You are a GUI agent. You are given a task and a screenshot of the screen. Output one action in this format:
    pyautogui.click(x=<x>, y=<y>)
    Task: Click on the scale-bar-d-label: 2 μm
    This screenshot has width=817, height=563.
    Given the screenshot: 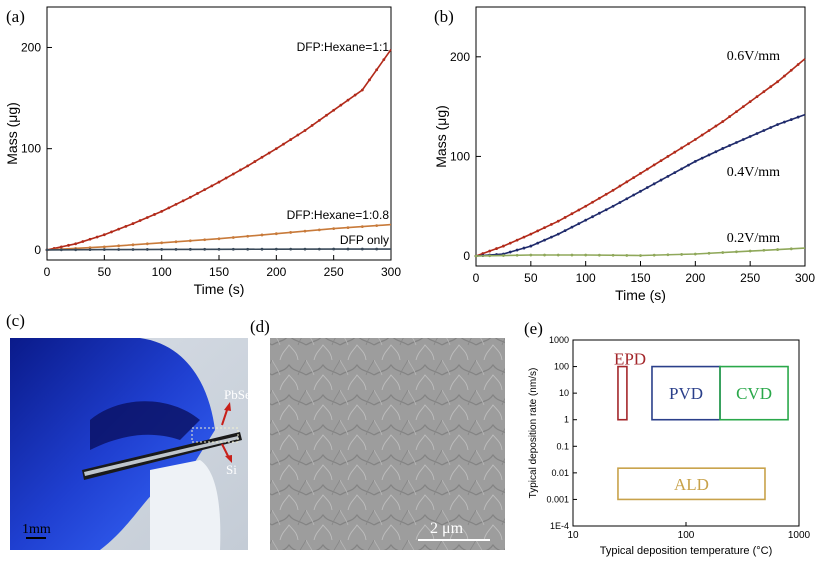 What is the action you would take?
    pyautogui.click(x=447, y=528)
    